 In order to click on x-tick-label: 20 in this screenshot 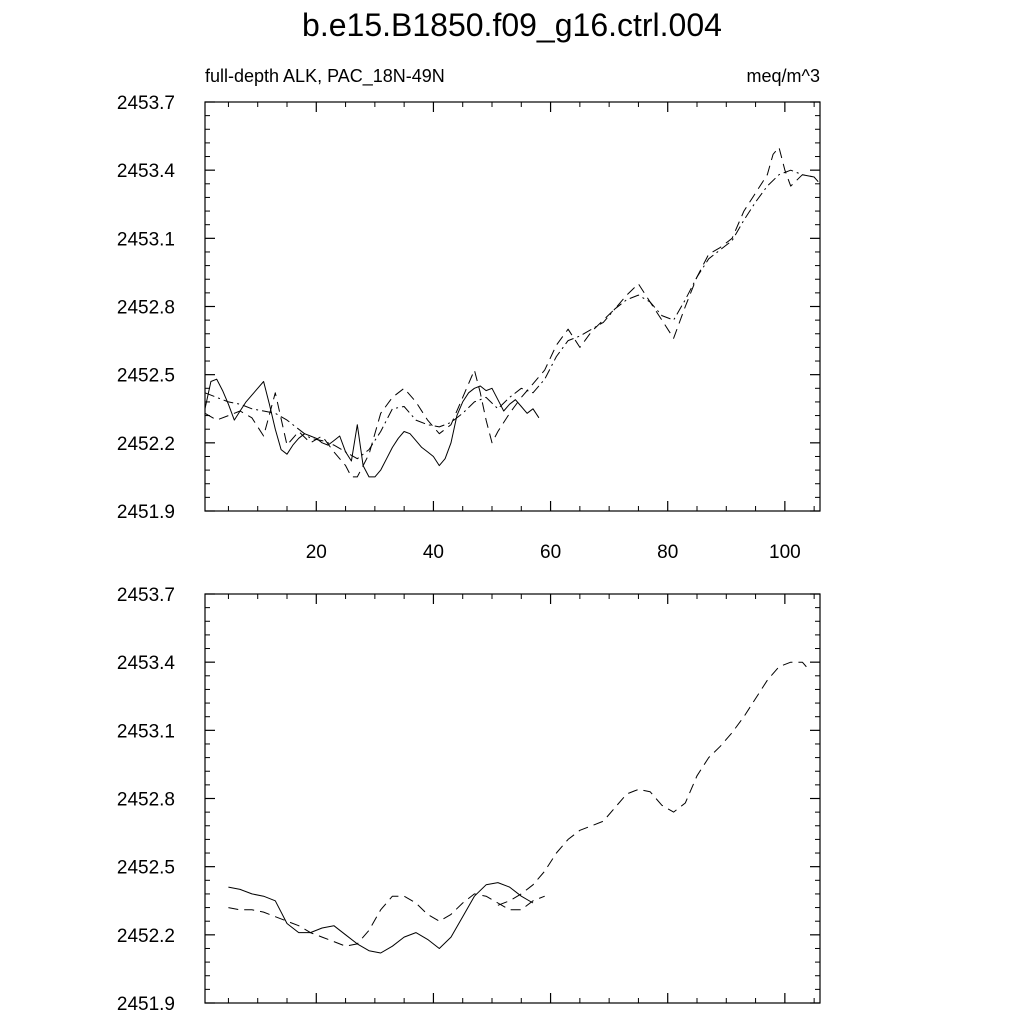, I will do `click(316, 552)`.